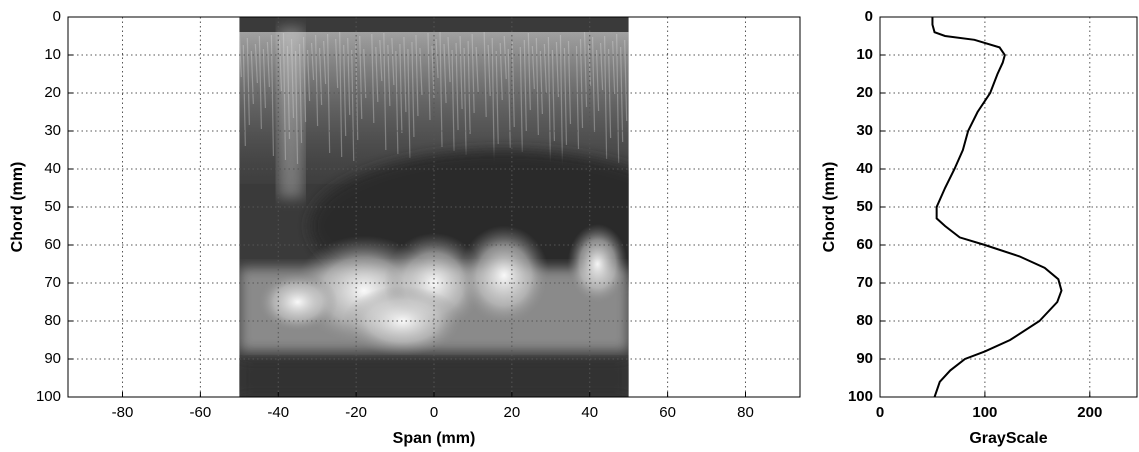 The height and width of the screenshot is (452, 1139). Describe the element at coordinates (1089, 412) in the screenshot. I see `x-tick-label: 200` at that location.